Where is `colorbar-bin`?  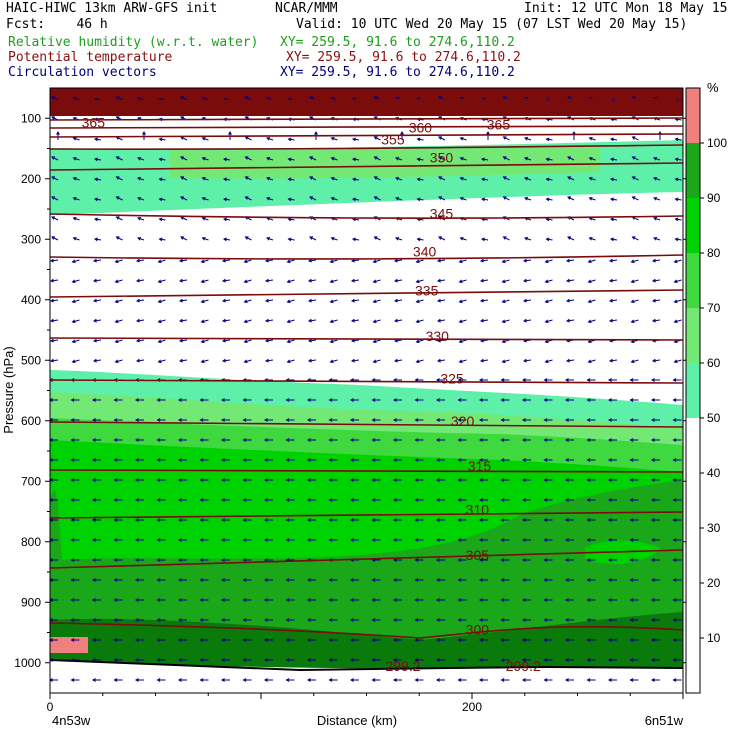 colorbar-bin is located at coordinates (693, 225).